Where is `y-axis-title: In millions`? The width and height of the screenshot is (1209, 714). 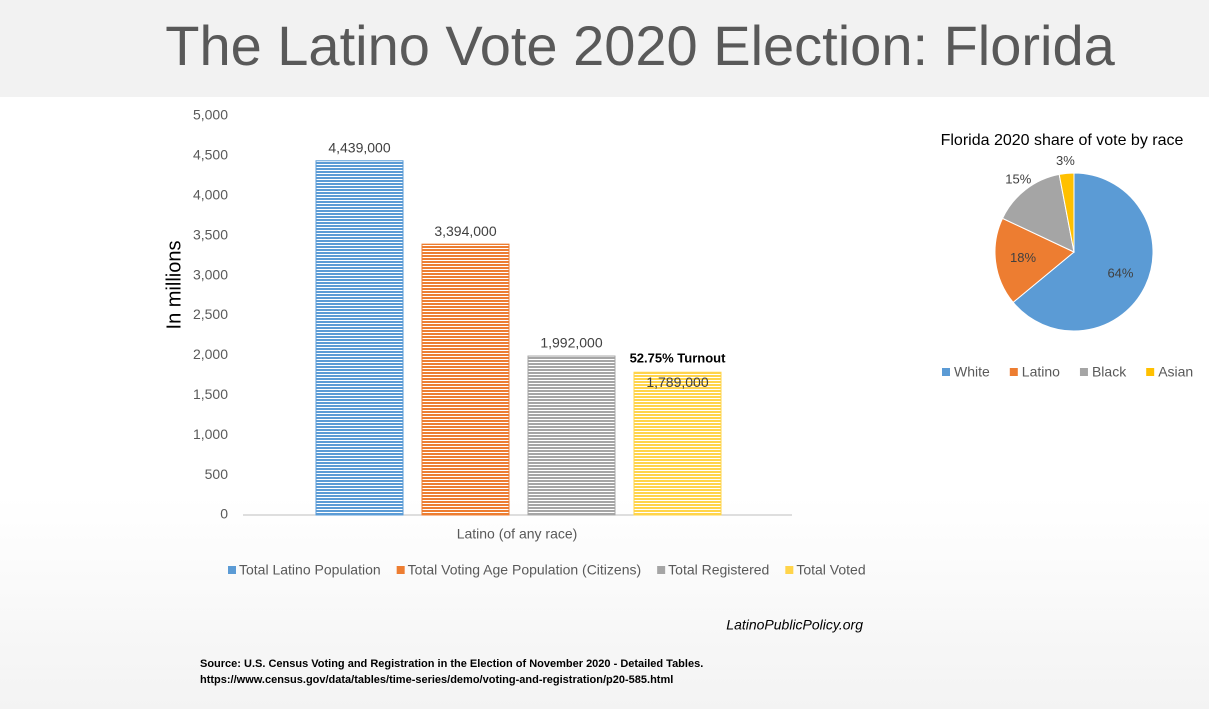 y-axis-title: In millions is located at coordinates (174, 285).